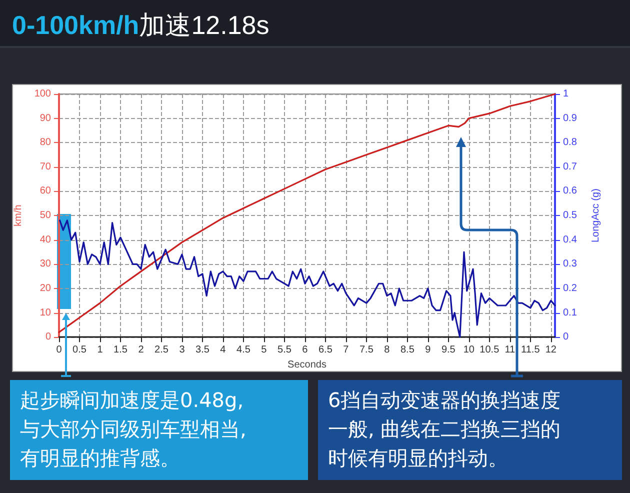 Image resolution: width=630 pixels, height=493 pixels. Describe the element at coordinates (46, 264) in the screenshot. I see `y-tick-label: 30` at that location.